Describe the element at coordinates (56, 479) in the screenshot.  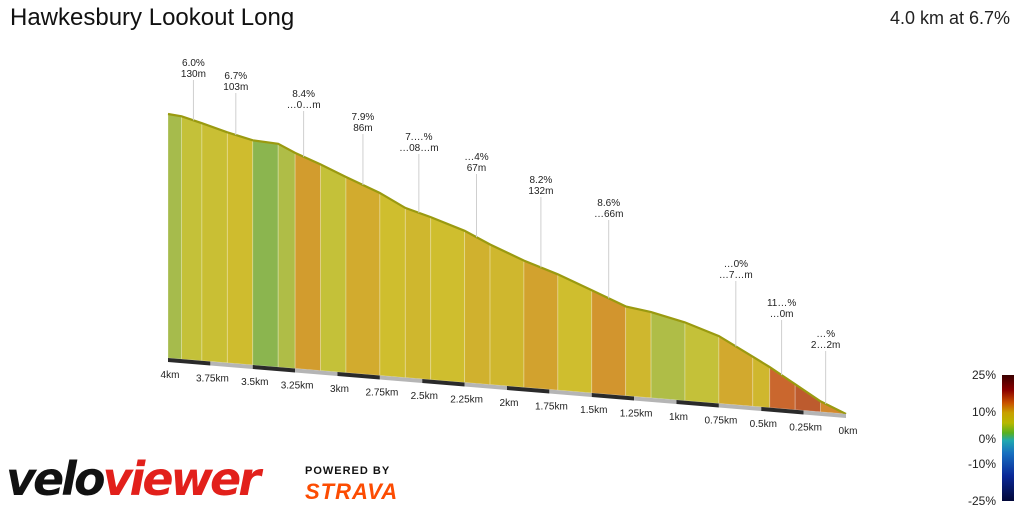
I see `logo-text-velo: velo` at that location.